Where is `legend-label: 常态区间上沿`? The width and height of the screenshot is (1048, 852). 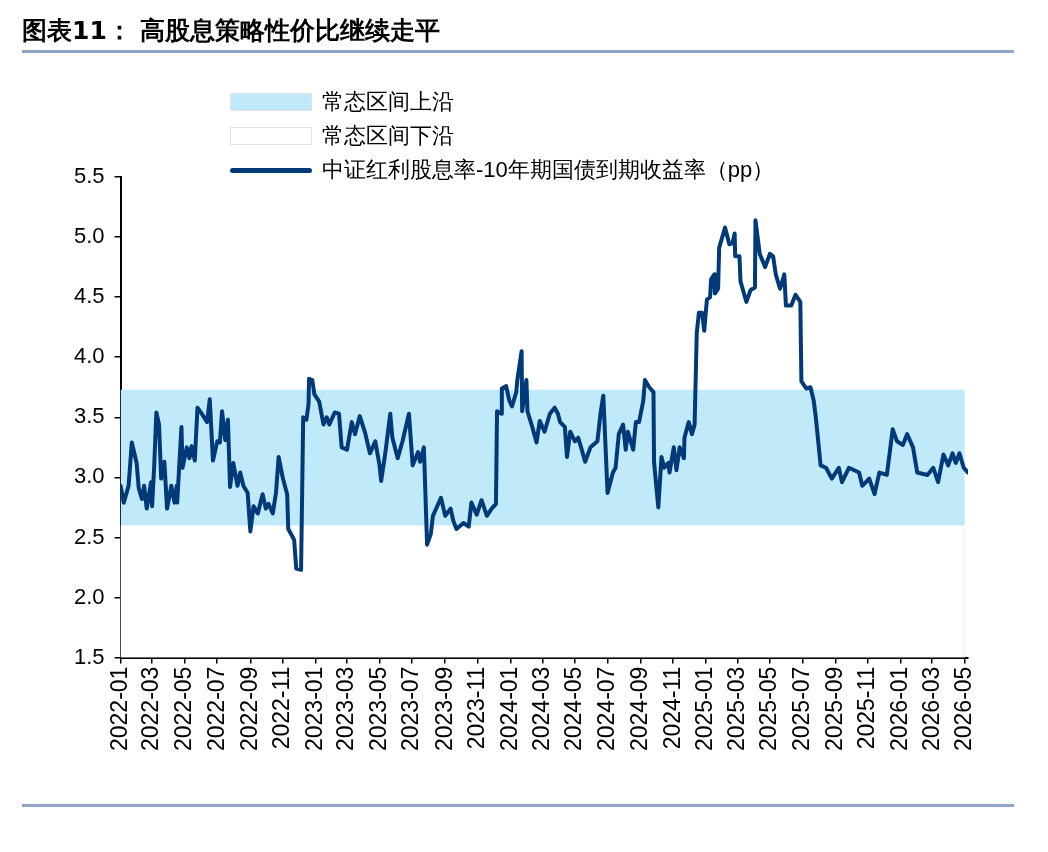
legend-label: 常态区间上沿 is located at coordinates (388, 102).